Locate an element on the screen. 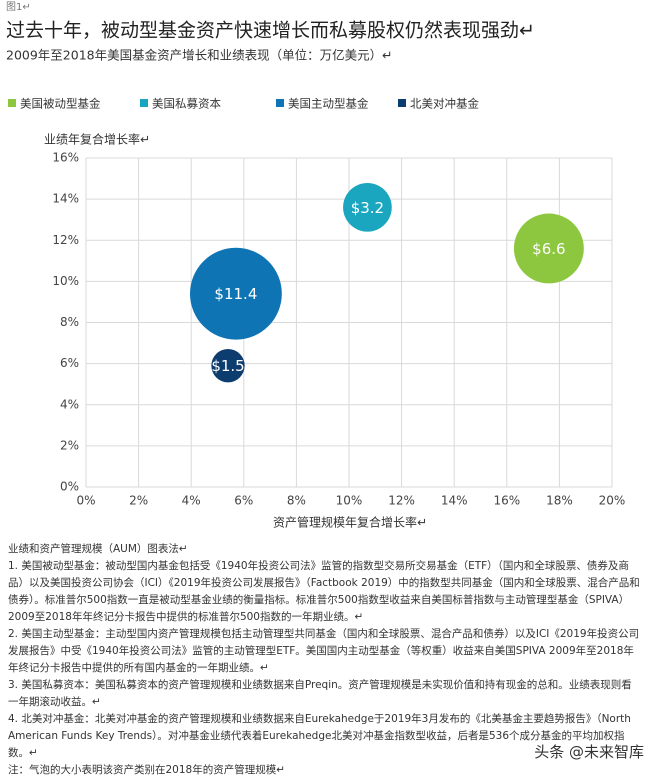  x-tick-label: 18% is located at coordinates (559, 501).